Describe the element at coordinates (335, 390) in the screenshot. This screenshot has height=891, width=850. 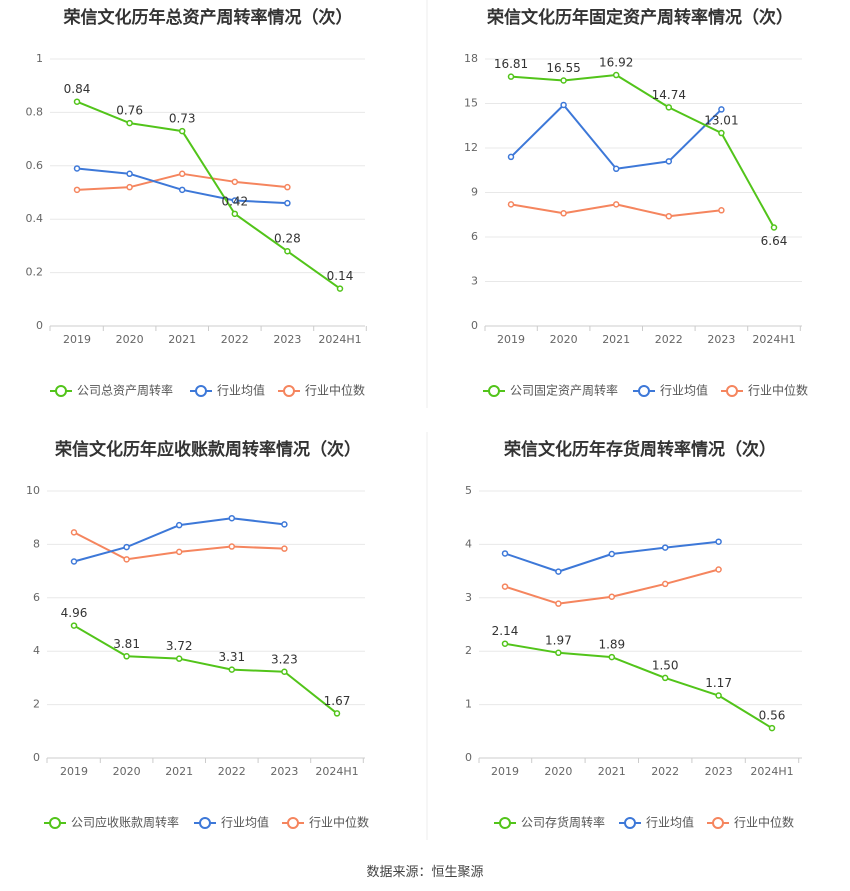
I see `legend-label: 行业中位数` at that location.